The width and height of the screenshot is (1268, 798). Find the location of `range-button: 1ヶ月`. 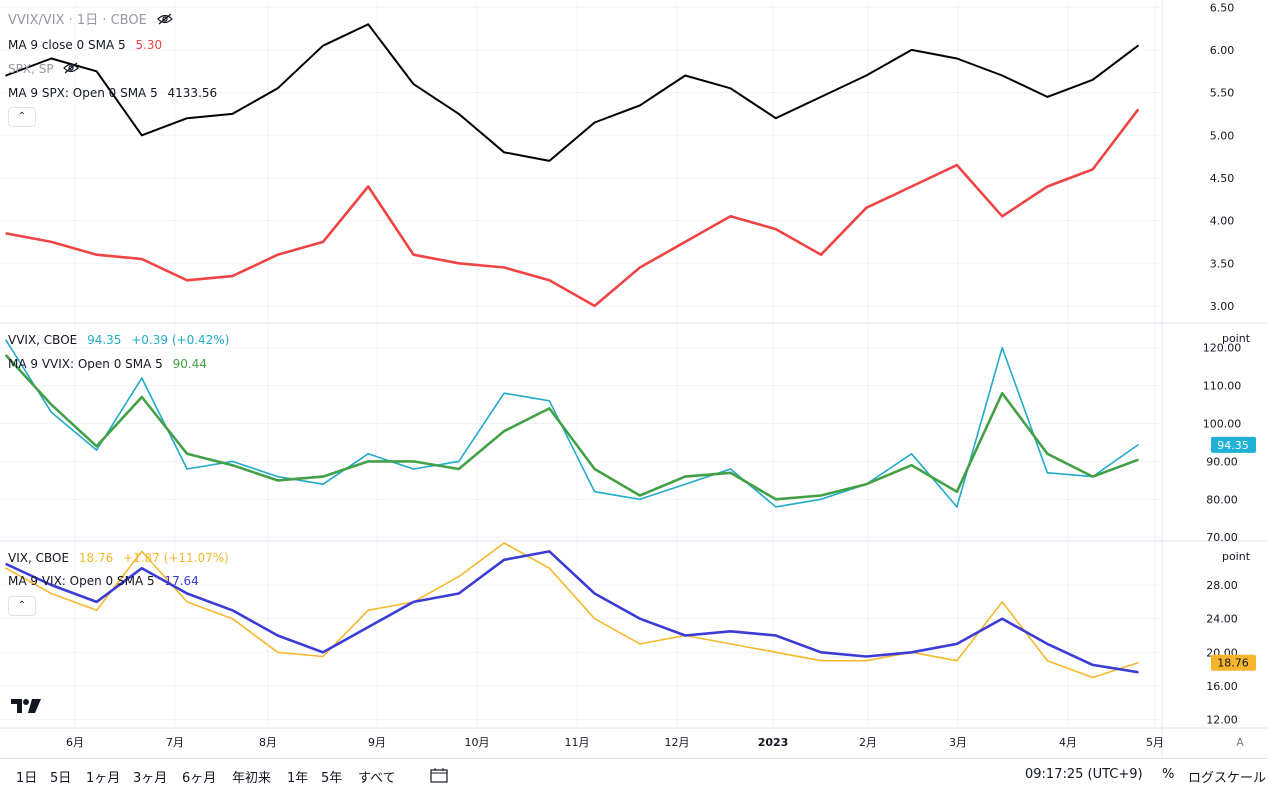

range-button: 1ヶ月 is located at coordinates (103, 778).